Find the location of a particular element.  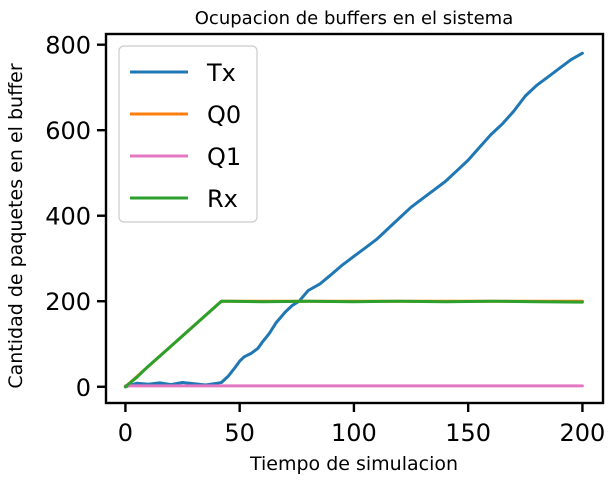

legend: Tx Q0 Q1 Rx is located at coordinates (188, 134).